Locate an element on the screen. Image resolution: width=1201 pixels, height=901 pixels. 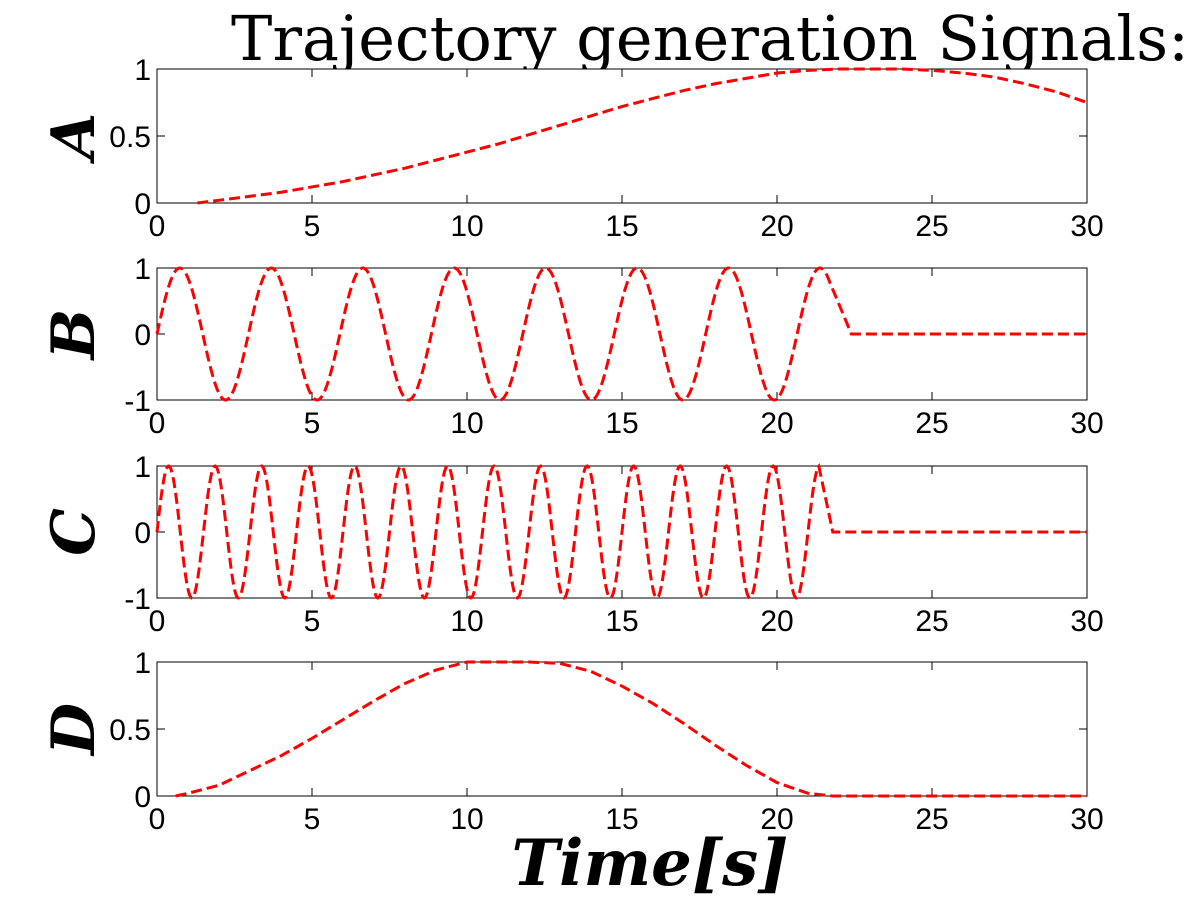
series-line-d is located at coordinates (631, 729).